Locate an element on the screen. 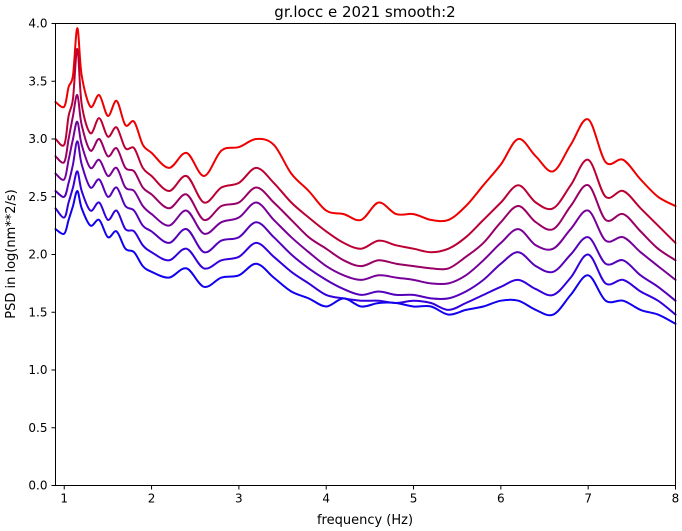 This screenshot has width=682, height=531. x-tick-label: 4 is located at coordinates (326, 499).